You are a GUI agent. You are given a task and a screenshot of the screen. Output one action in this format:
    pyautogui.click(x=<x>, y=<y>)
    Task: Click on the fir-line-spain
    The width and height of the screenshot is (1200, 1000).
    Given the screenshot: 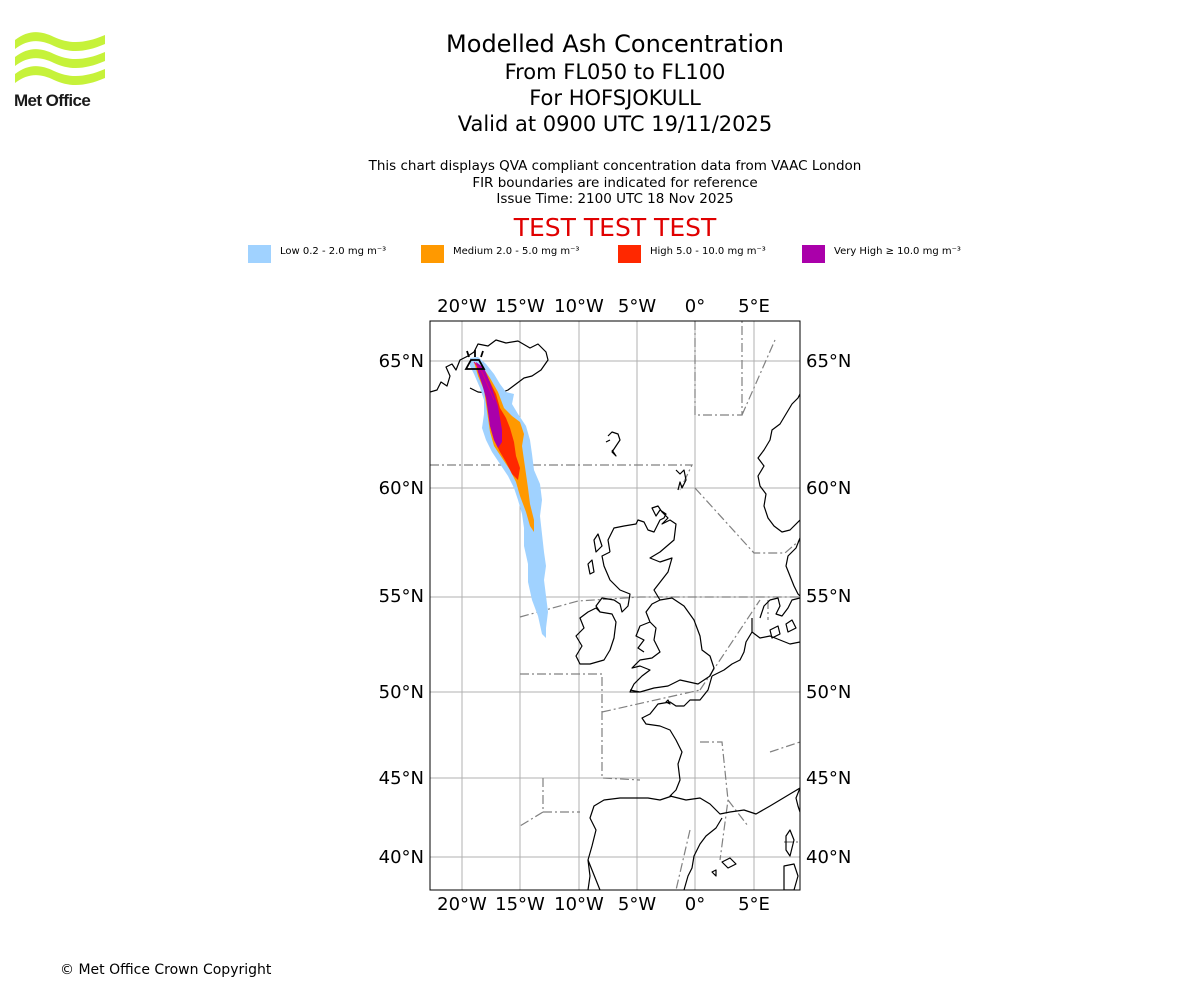 What is the action you would take?
    pyautogui.click(x=683, y=859)
    